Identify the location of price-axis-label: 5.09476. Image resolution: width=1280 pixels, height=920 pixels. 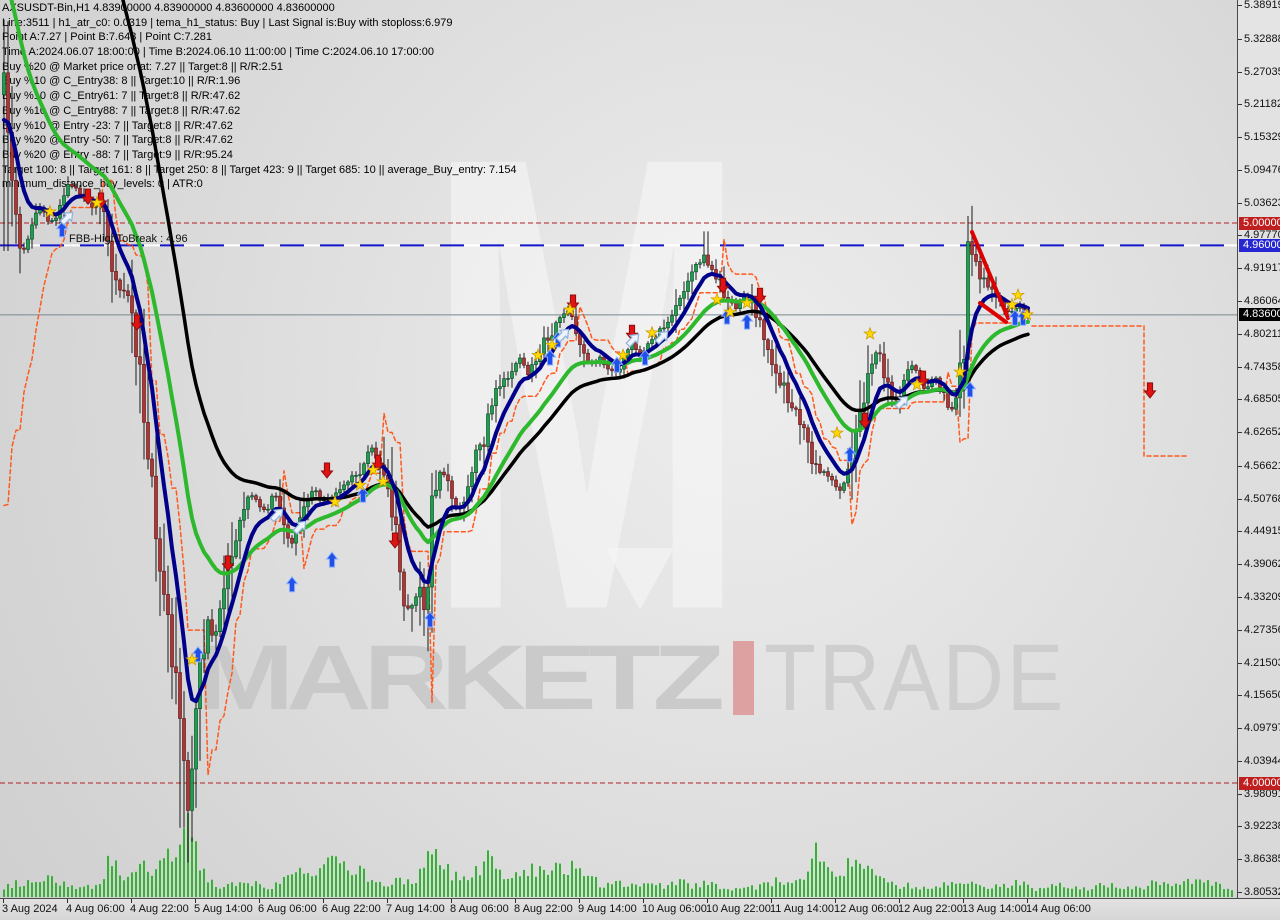
(1262, 170).